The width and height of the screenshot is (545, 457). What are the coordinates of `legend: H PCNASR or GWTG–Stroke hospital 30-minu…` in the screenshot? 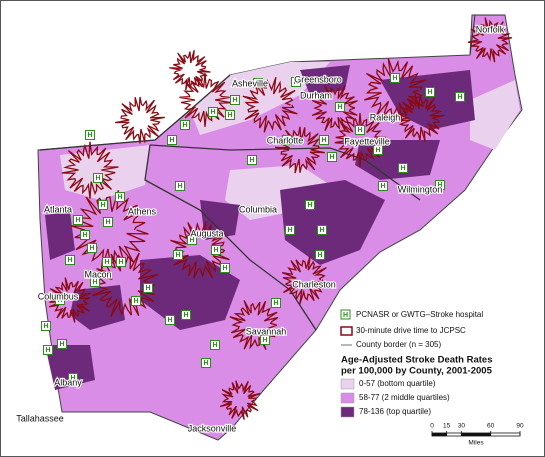 It's located at (437, 362).